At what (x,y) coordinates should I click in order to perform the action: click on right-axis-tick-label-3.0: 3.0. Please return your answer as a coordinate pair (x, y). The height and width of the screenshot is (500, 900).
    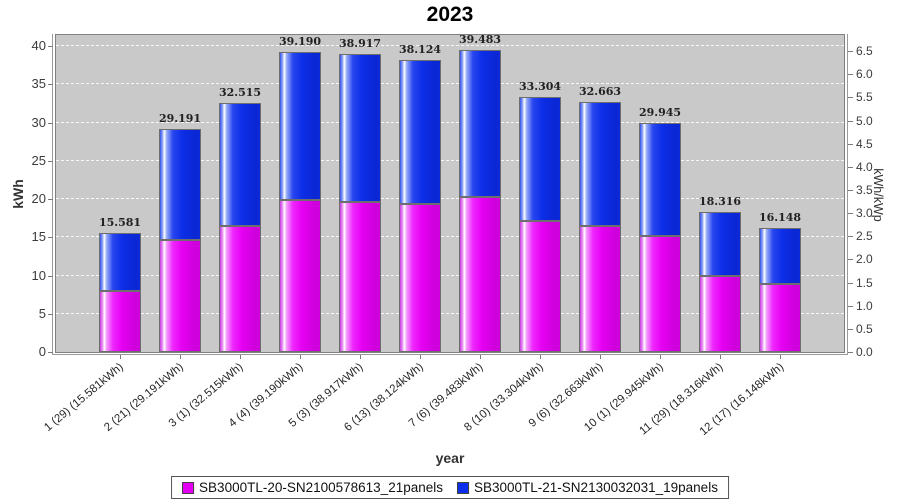
    Looking at the image, I should click on (864, 213).